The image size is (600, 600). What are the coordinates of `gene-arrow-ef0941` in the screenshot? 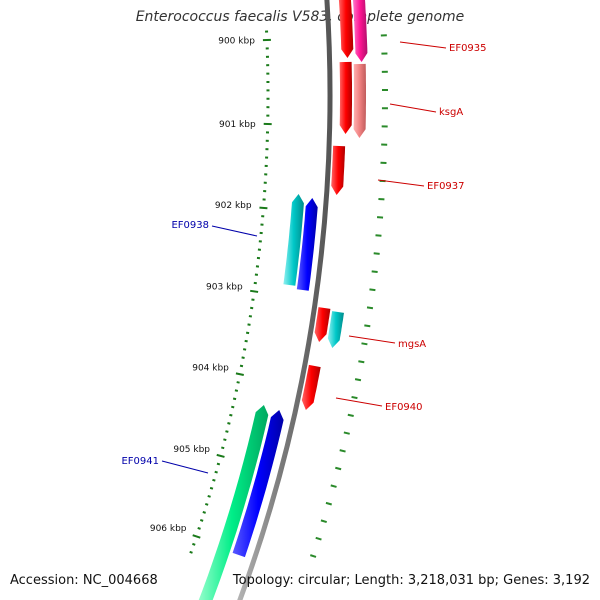 It's located at (232, 502).